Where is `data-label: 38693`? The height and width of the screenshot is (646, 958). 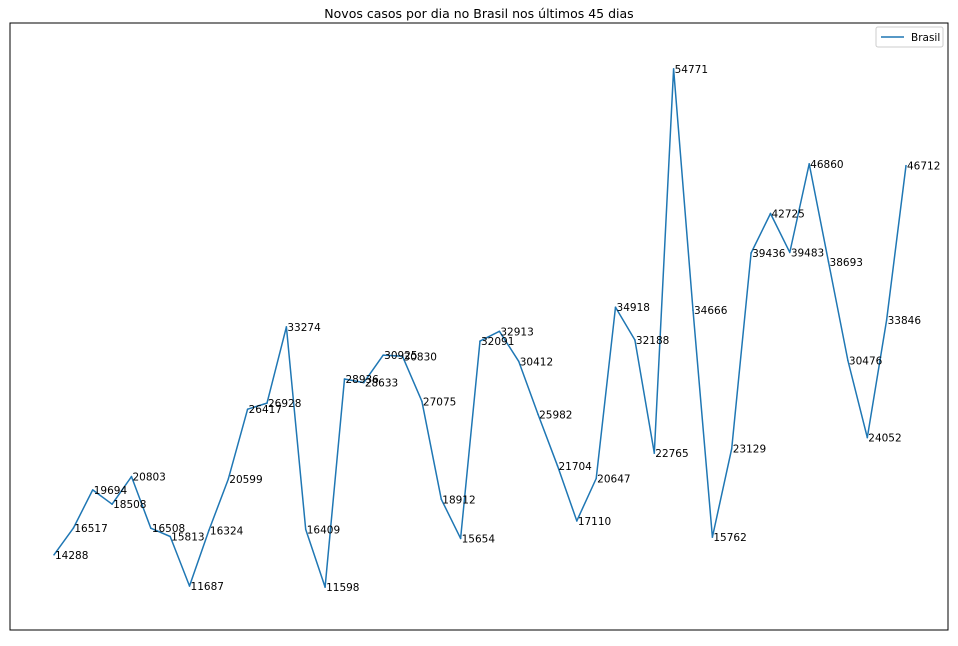 data-label: 38693 is located at coordinates (846, 263).